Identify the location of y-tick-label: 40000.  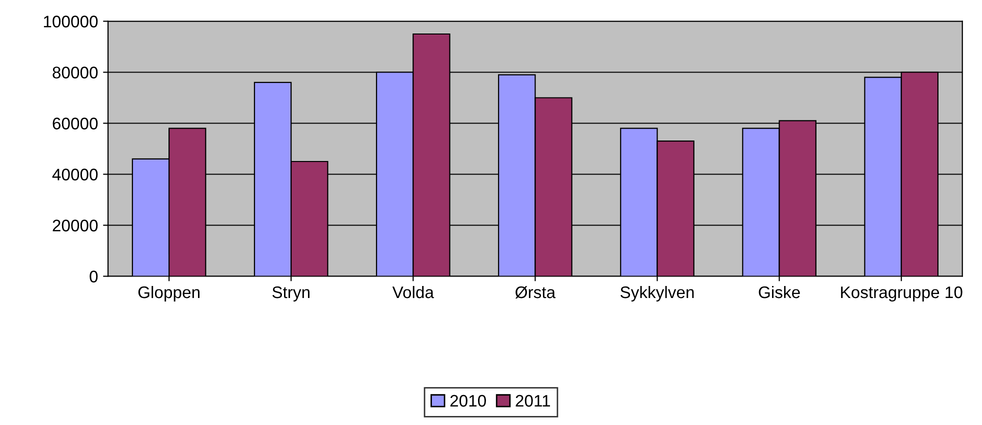
(75, 174).